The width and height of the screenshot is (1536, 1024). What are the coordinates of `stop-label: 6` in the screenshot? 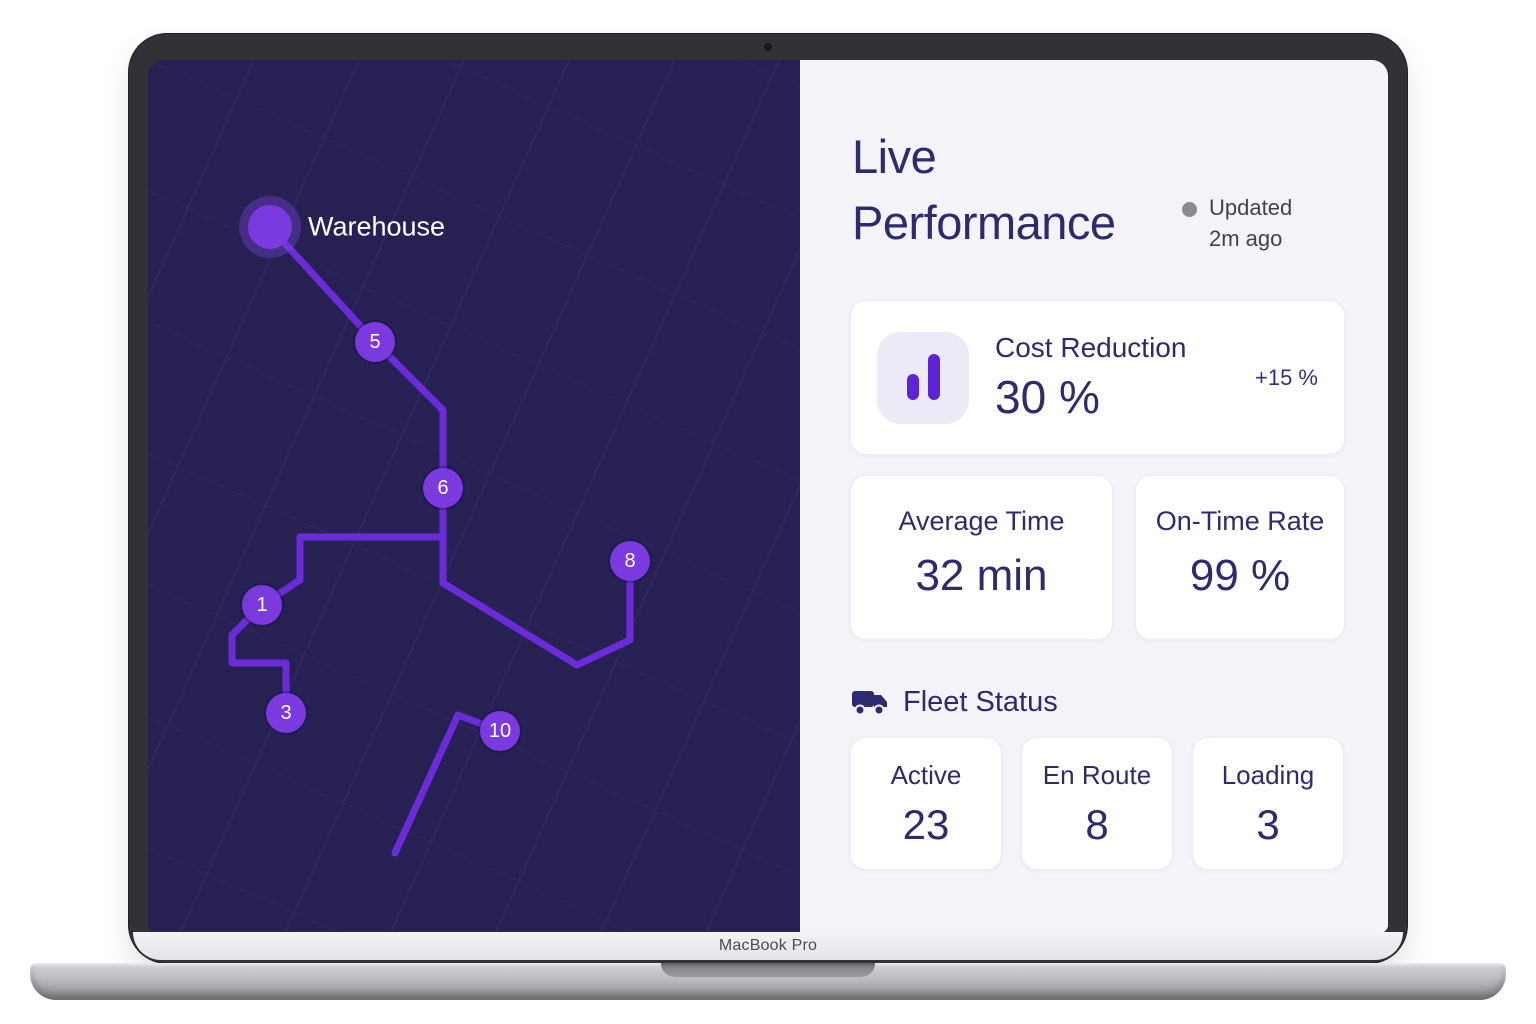 It's located at (443, 487).